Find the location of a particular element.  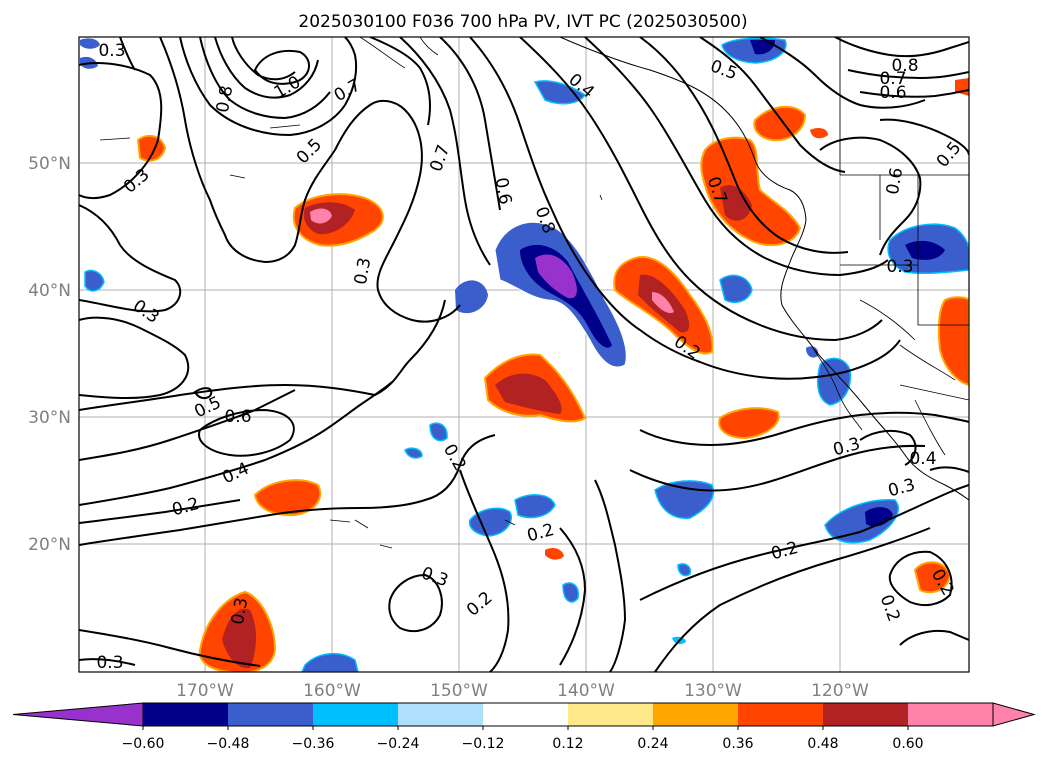

lon-label: 160°W is located at coordinates (332, 691).